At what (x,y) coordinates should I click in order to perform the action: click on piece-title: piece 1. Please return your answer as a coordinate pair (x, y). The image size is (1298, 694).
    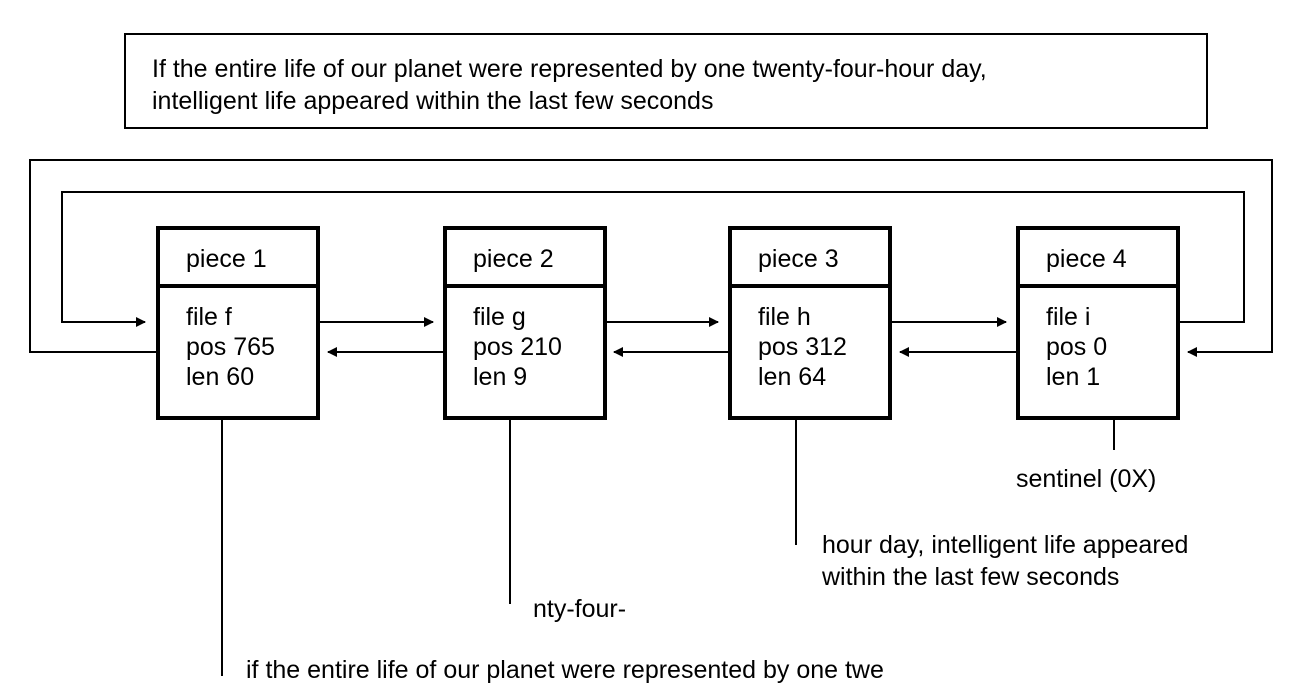
    Looking at the image, I should click on (238, 259).